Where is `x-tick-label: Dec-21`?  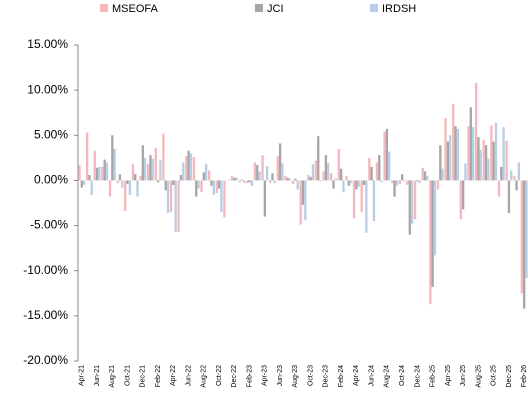 x-tick-label: Dec-21 is located at coordinates (143, 376).